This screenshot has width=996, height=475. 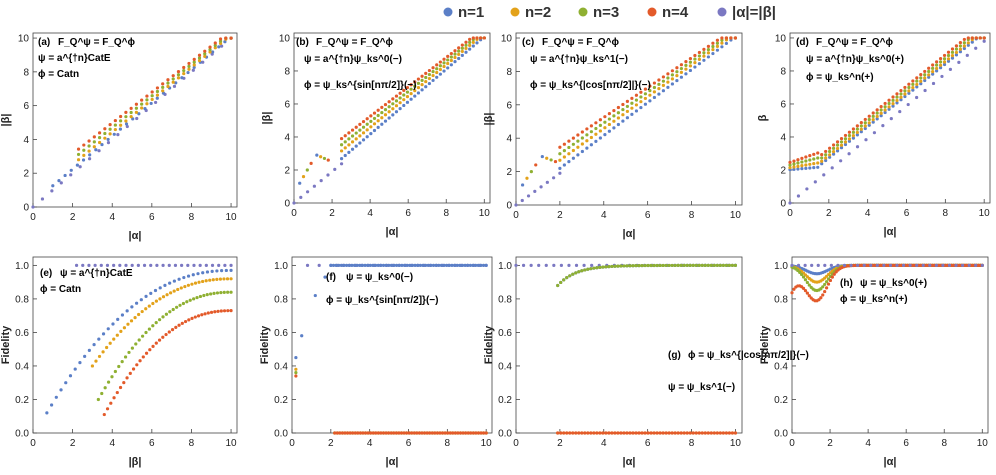 I want to click on y-tick-label: 10, so click(x=507, y=39).